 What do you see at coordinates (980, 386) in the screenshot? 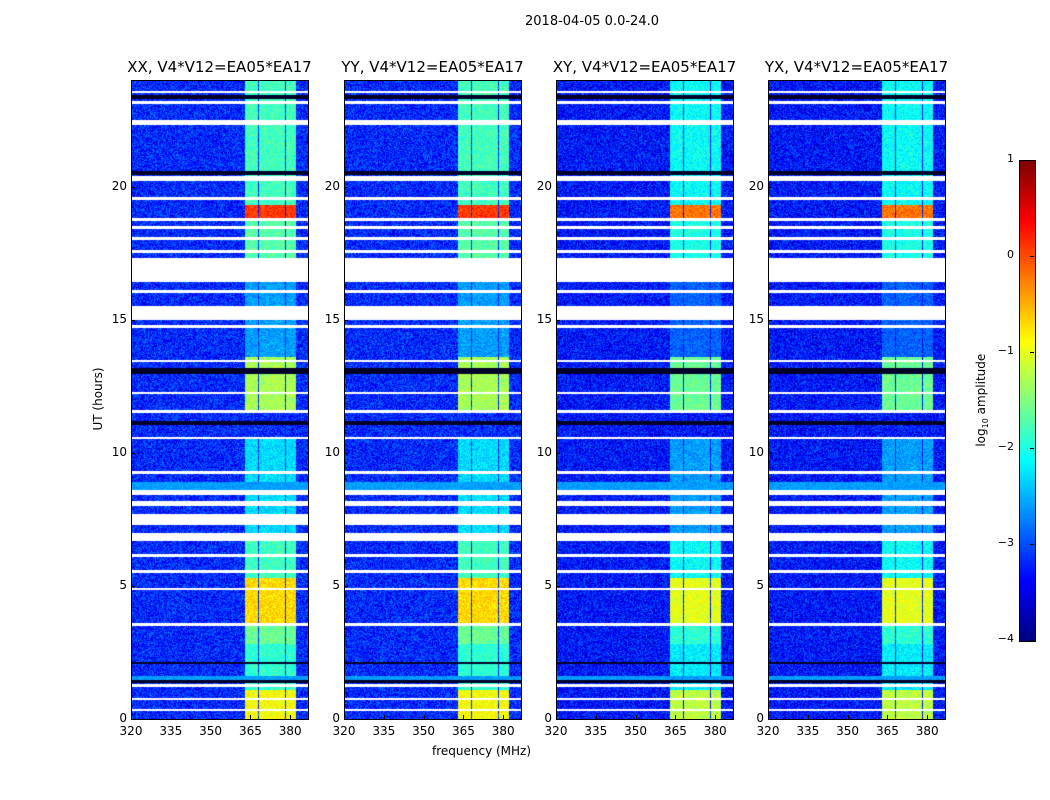
I see `colorbar-label-suffix: amplitude` at bounding box center [980, 386].